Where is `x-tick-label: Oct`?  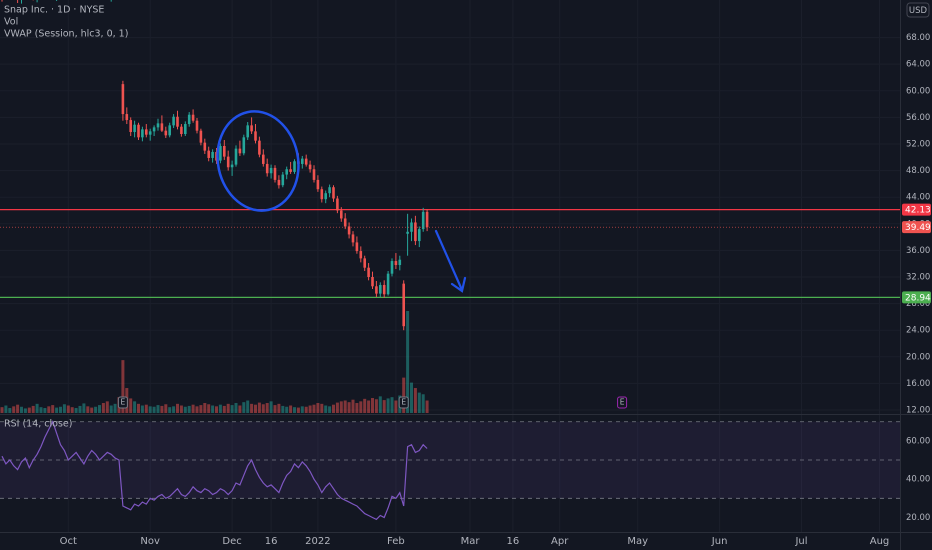
x-tick-label: Oct is located at coordinates (68, 541).